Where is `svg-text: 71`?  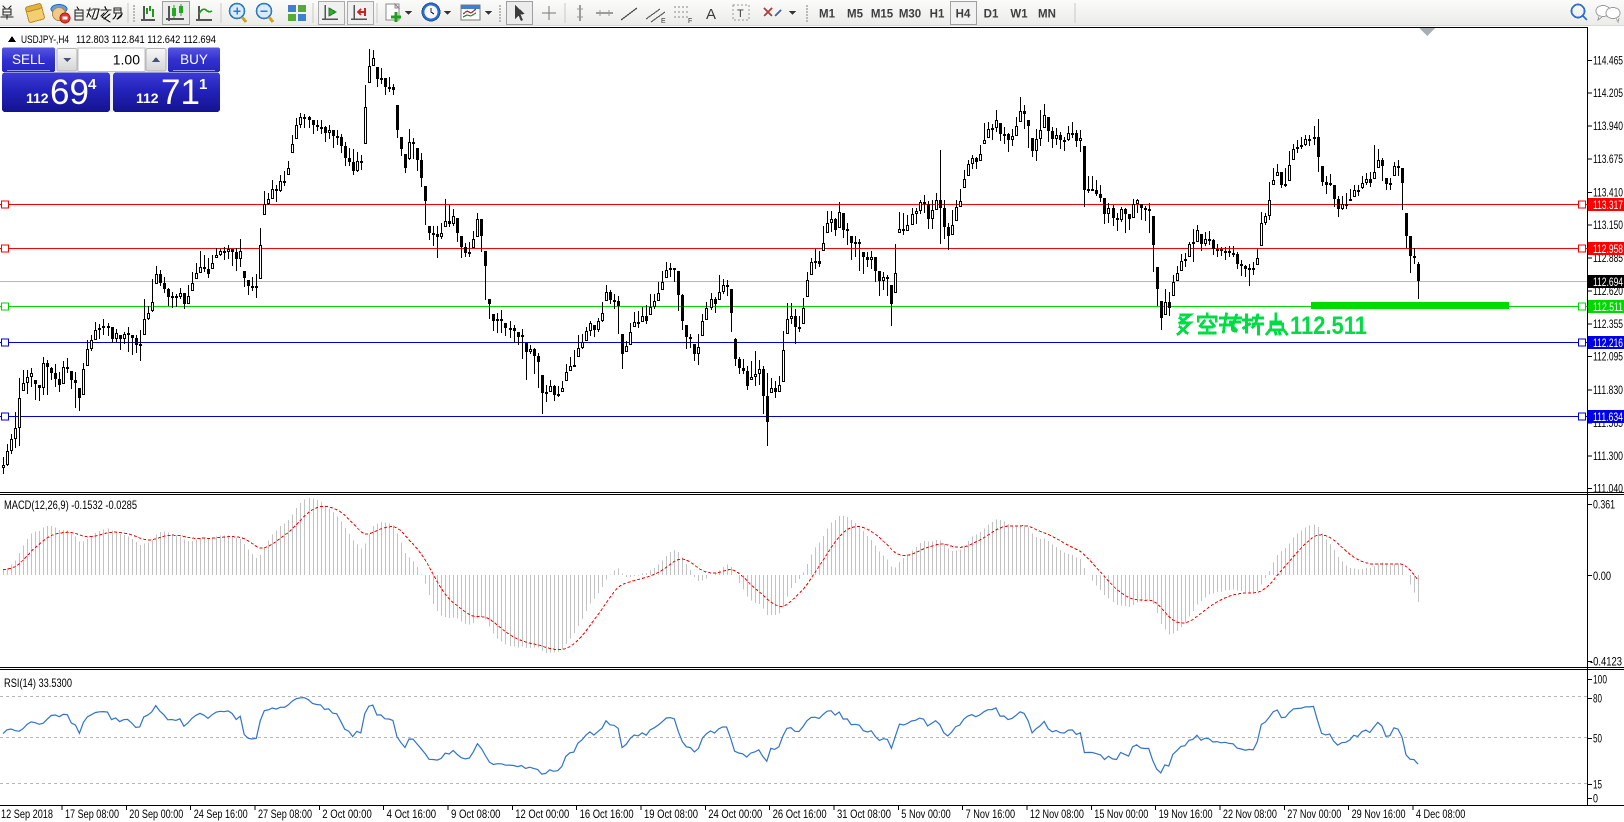
svg-text: 71 is located at coordinates (180, 92).